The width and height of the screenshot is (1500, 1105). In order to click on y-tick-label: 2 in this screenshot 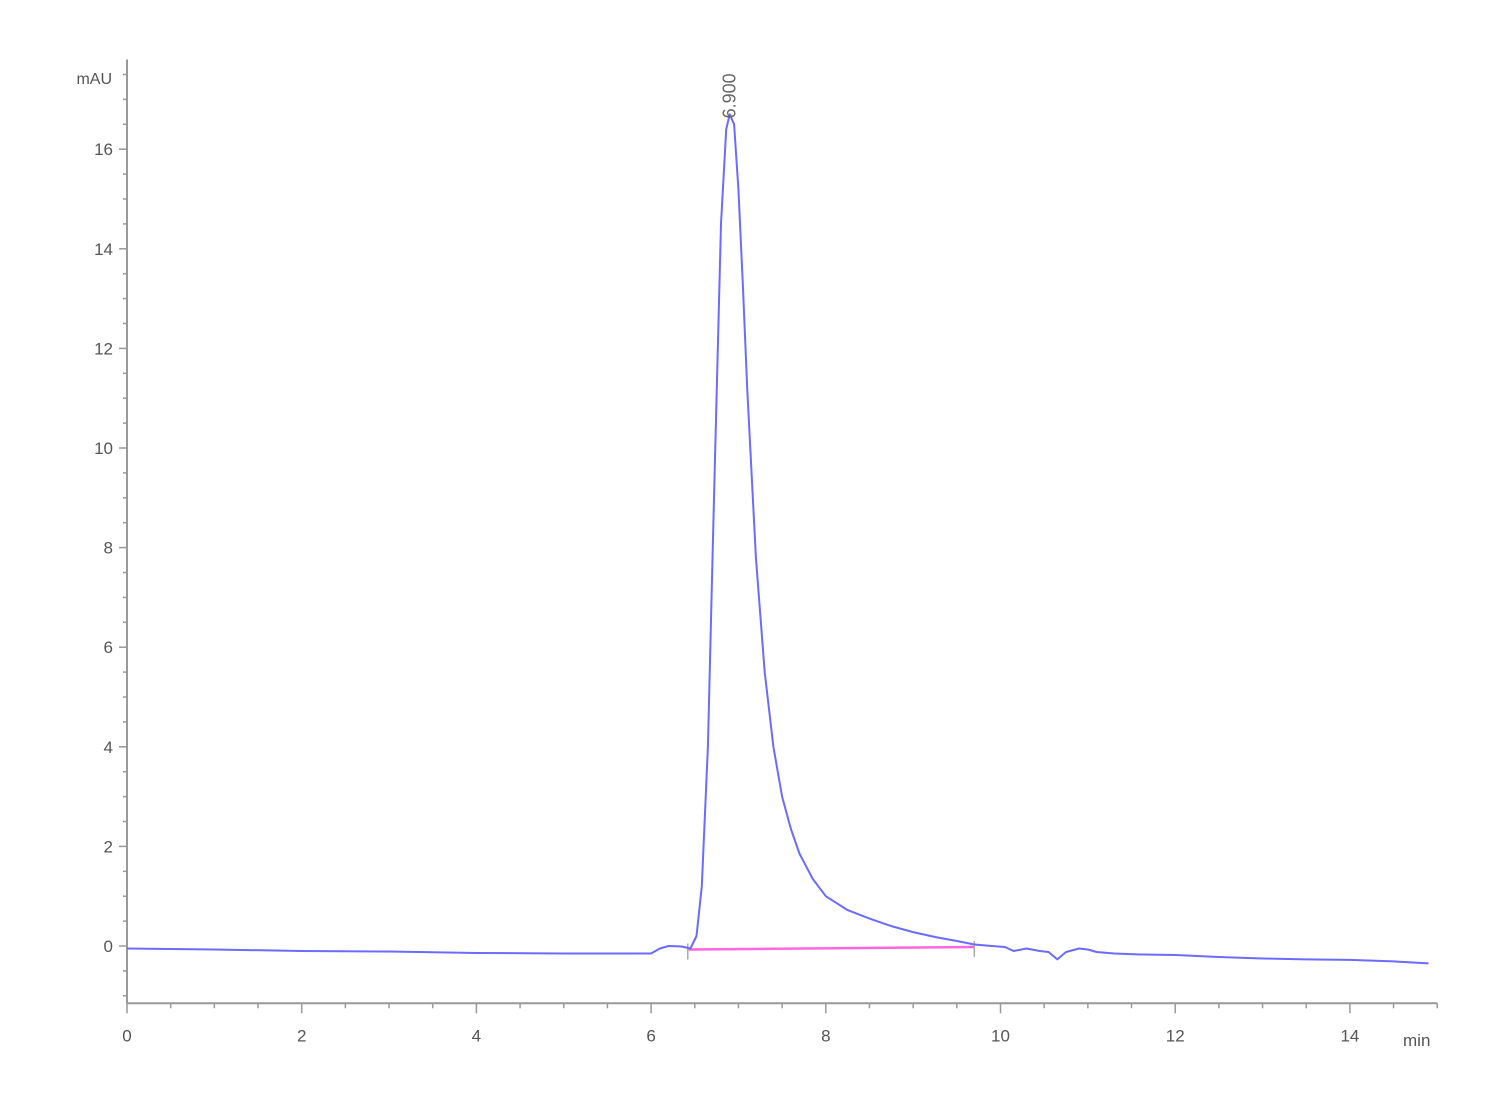, I will do `click(108, 846)`.